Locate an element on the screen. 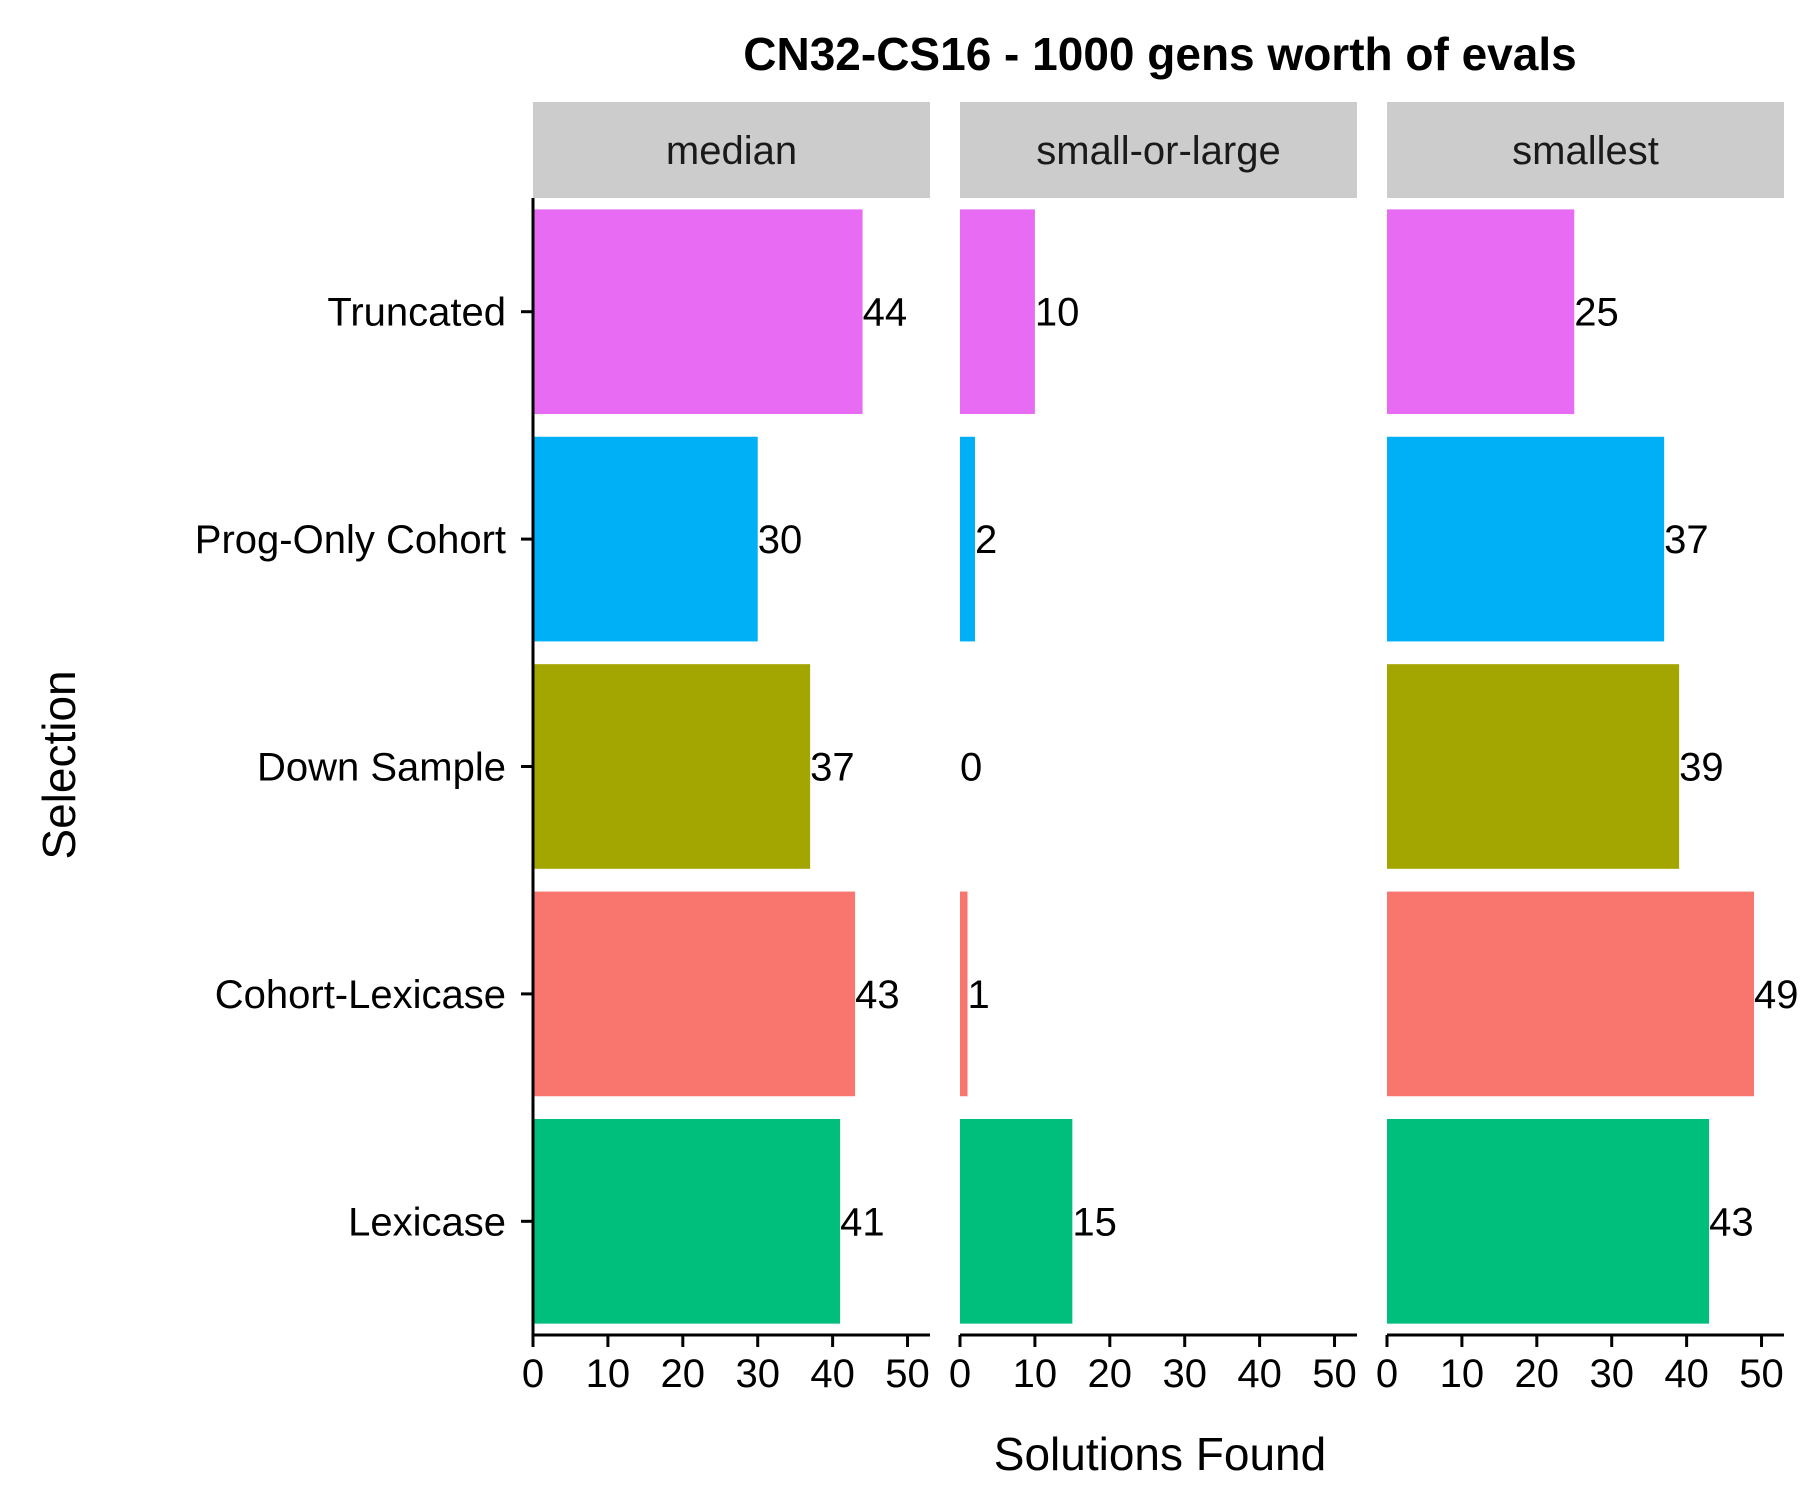 Image resolution: width=1800 pixels, height=1500 pixels. data-label-median-lexicase: 41 is located at coordinates (862, 1222).